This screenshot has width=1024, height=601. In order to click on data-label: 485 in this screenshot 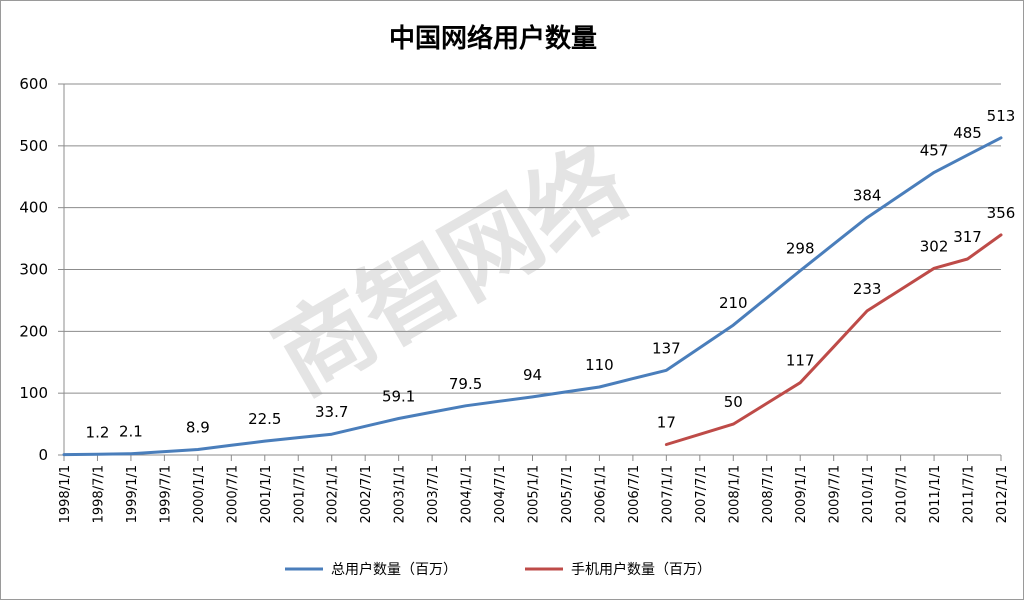, I will do `click(967, 133)`.